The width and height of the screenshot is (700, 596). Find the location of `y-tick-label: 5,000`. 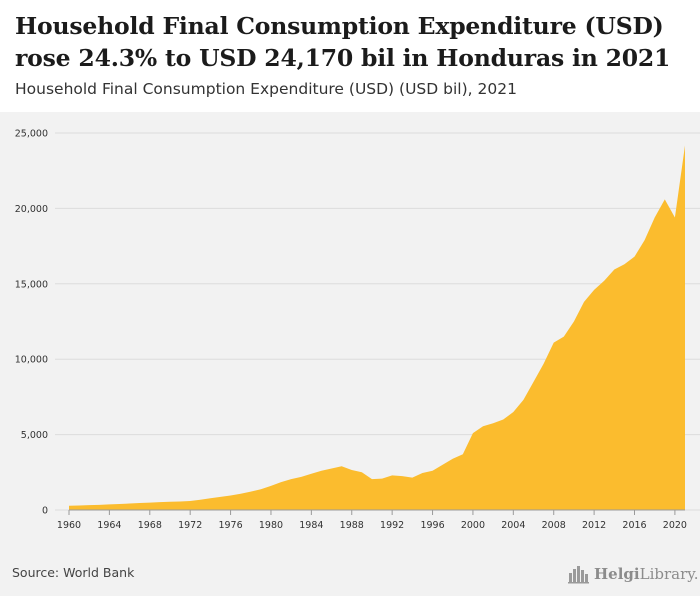

y-tick-label: 5,000 is located at coordinates (34, 435).